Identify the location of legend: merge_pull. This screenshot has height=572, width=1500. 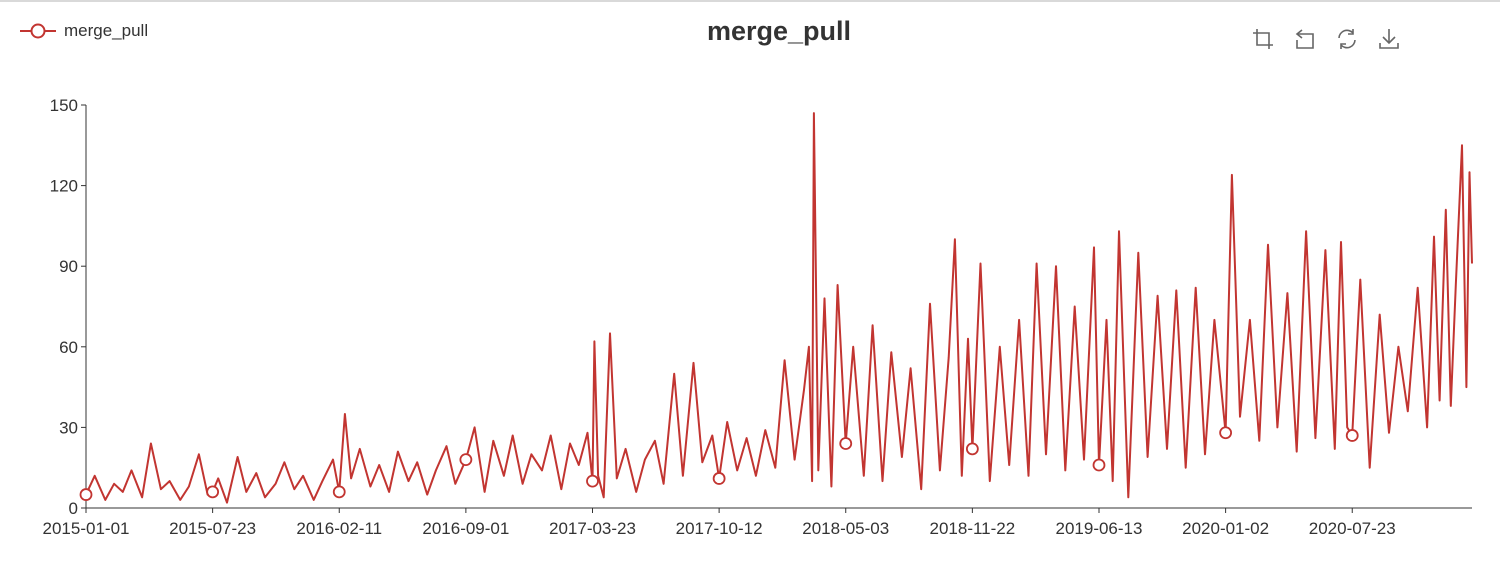
(83, 31).